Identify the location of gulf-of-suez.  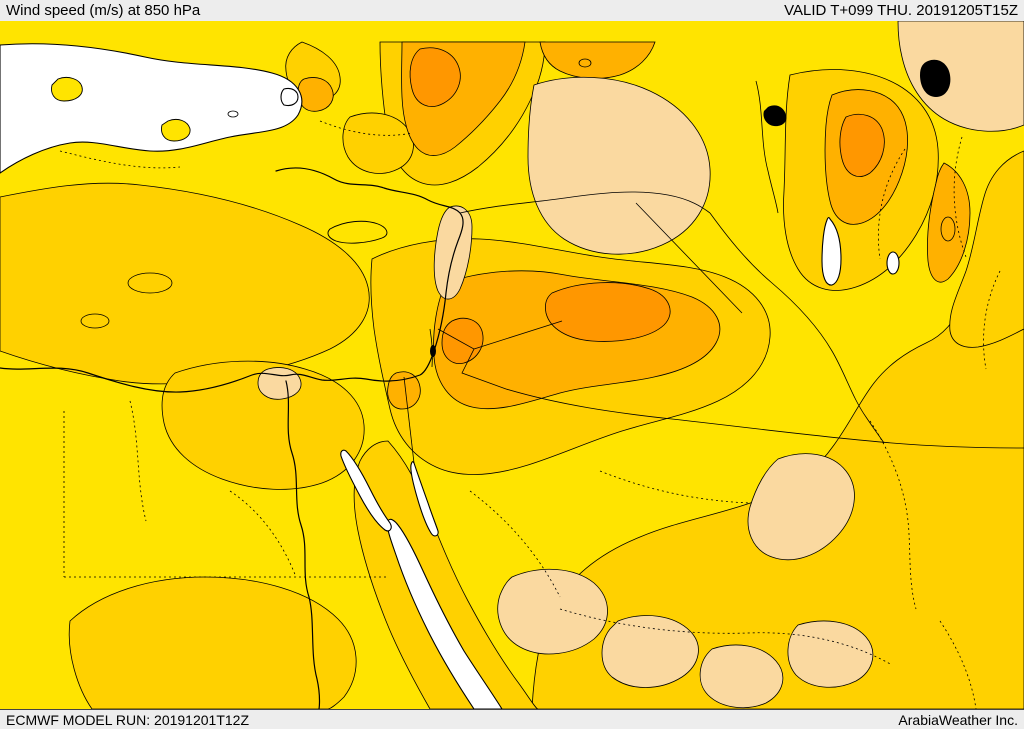
(366, 490).